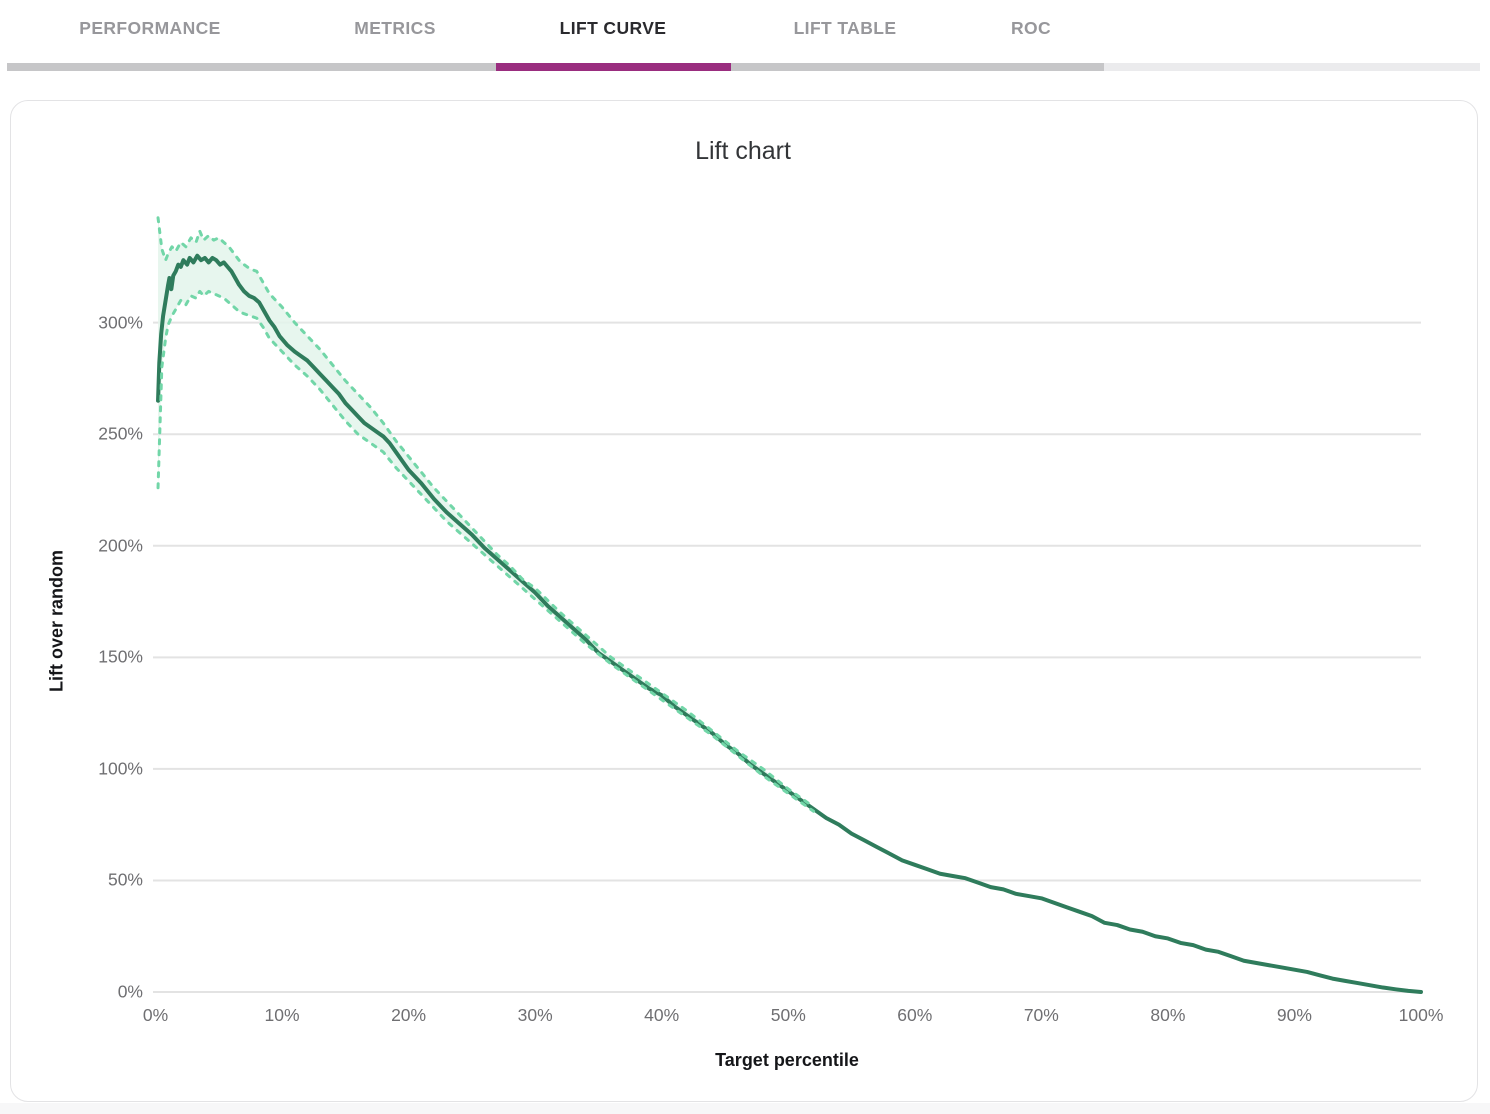 The height and width of the screenshot is (1114, 1490). Describe the element at coordinates (120, 433) in the screenshot. I see `y-tick-label: 250%` at that location.